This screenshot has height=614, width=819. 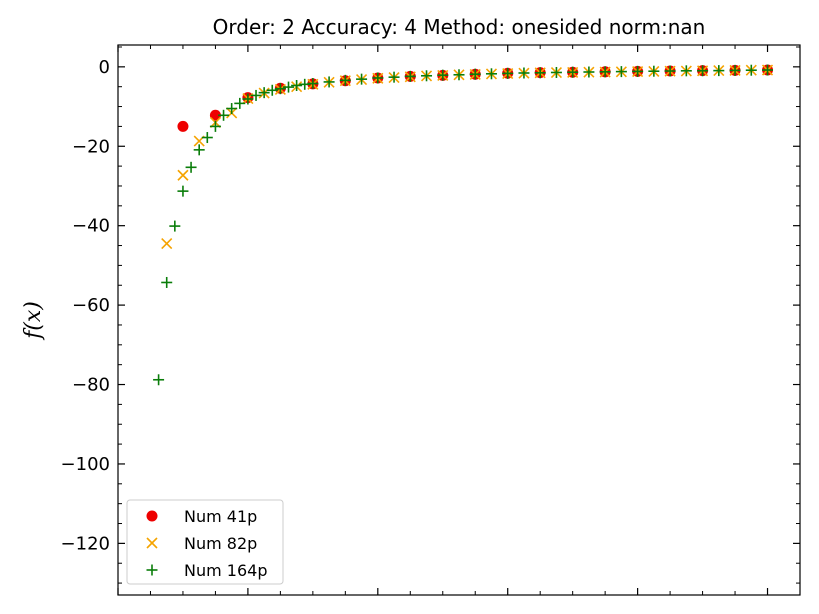 I want to click on legend-label: Num 41p, so click(x=220, y=516).